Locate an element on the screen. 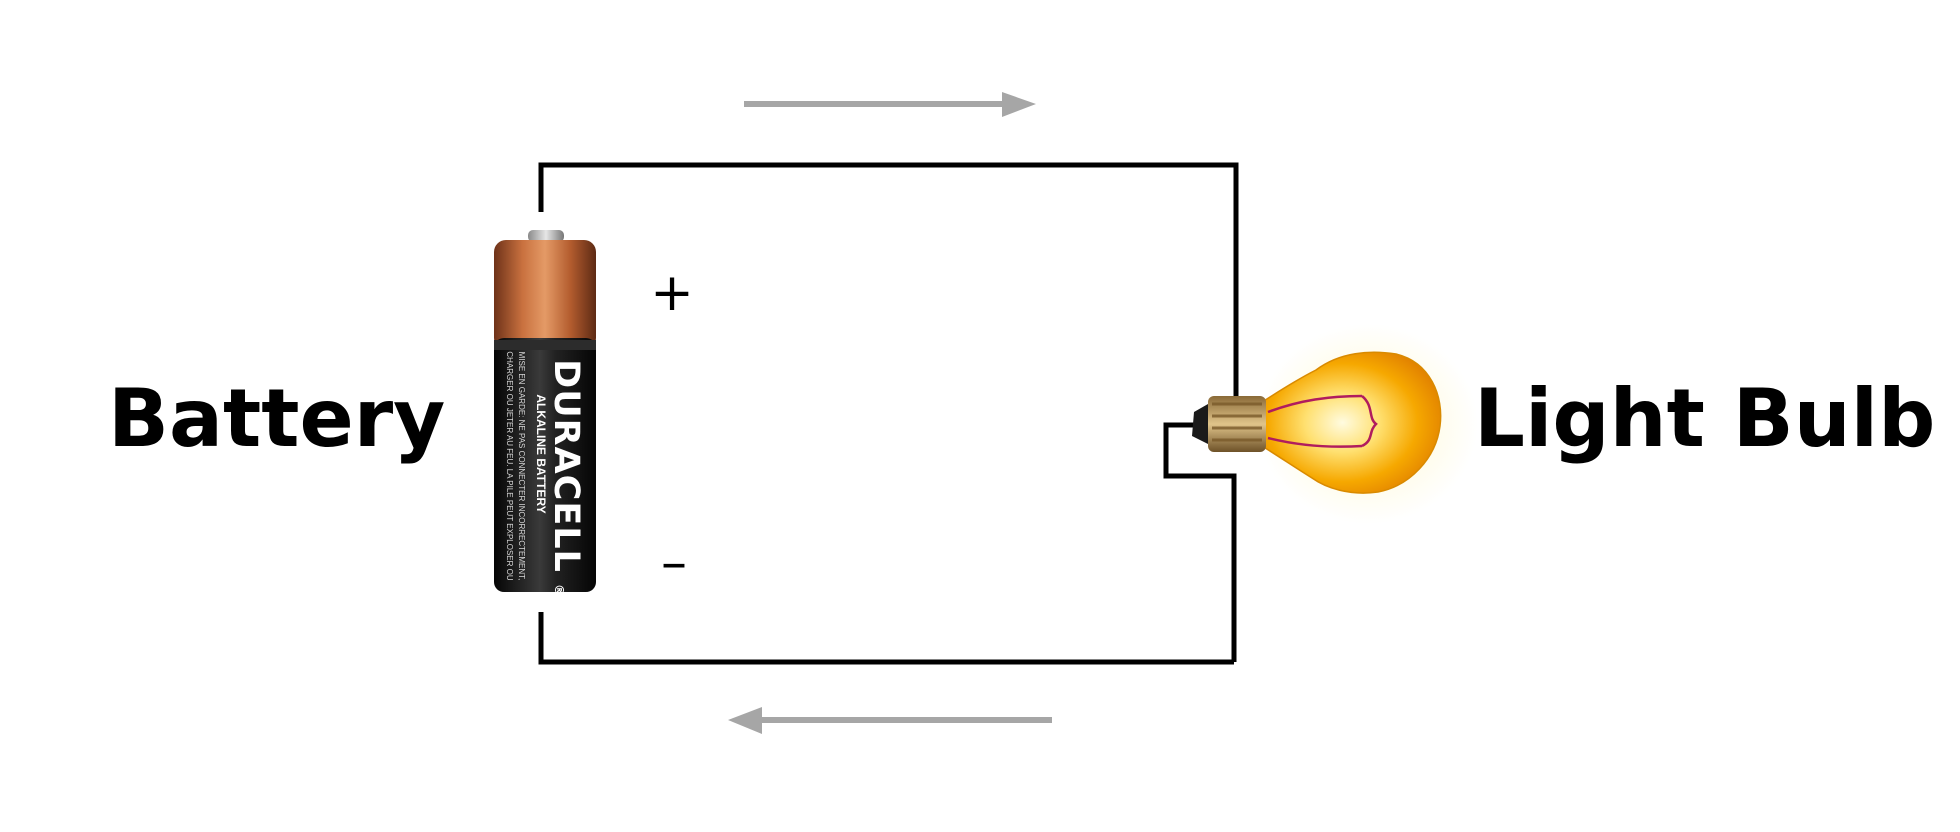  arrow-right-icon is located at coordinates (1019, 104).